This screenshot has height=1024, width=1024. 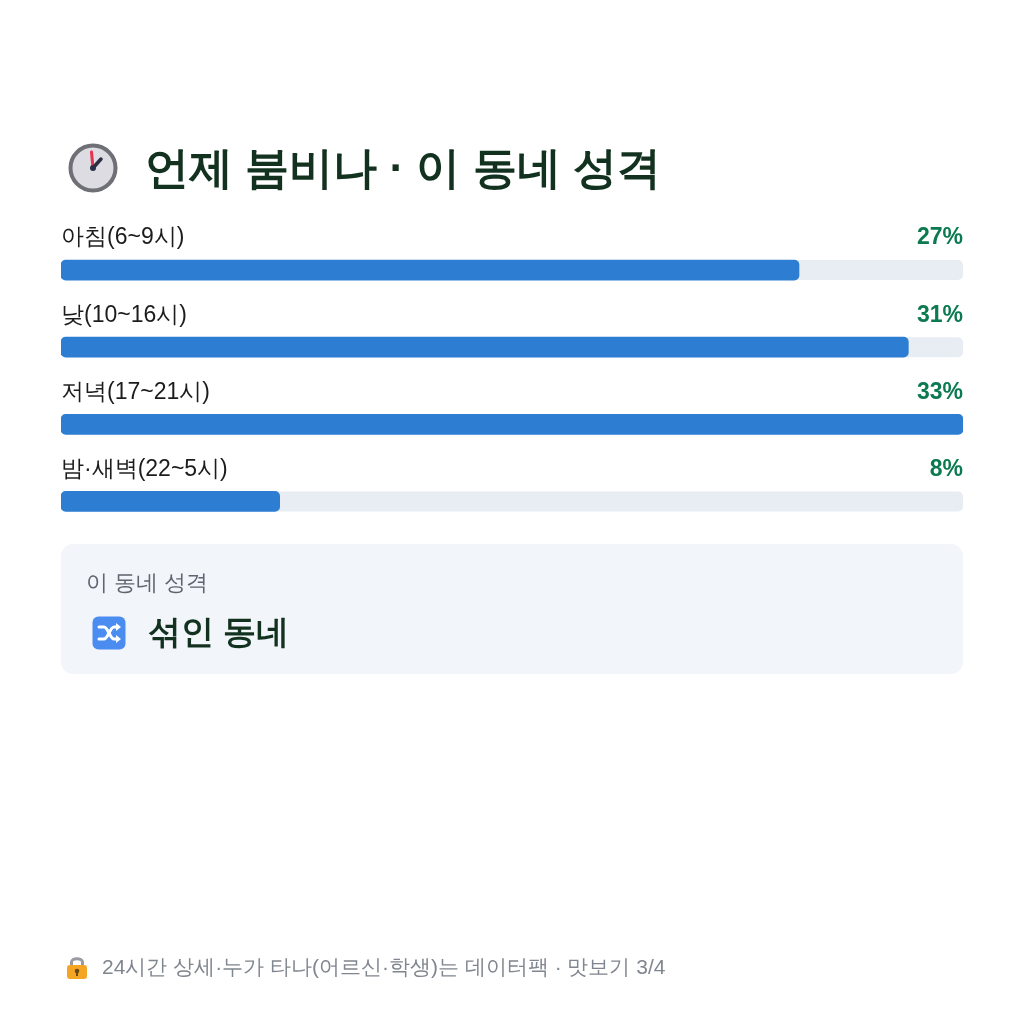 What do you see at coordinates (123, 236) in the screenshot?
I see `y-tick-label: 아침(6~9시)` at bounding box center [123, 236].